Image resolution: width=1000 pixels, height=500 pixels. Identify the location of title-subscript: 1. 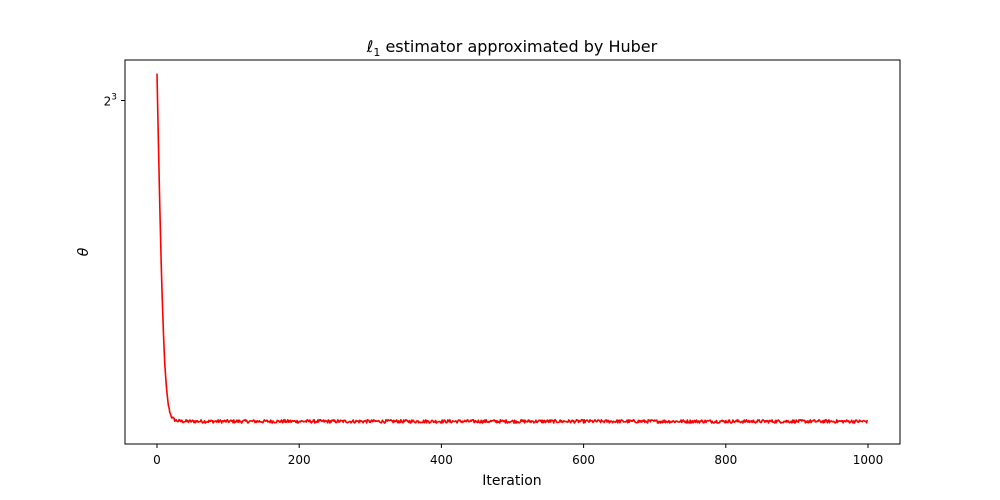
(376, 52).